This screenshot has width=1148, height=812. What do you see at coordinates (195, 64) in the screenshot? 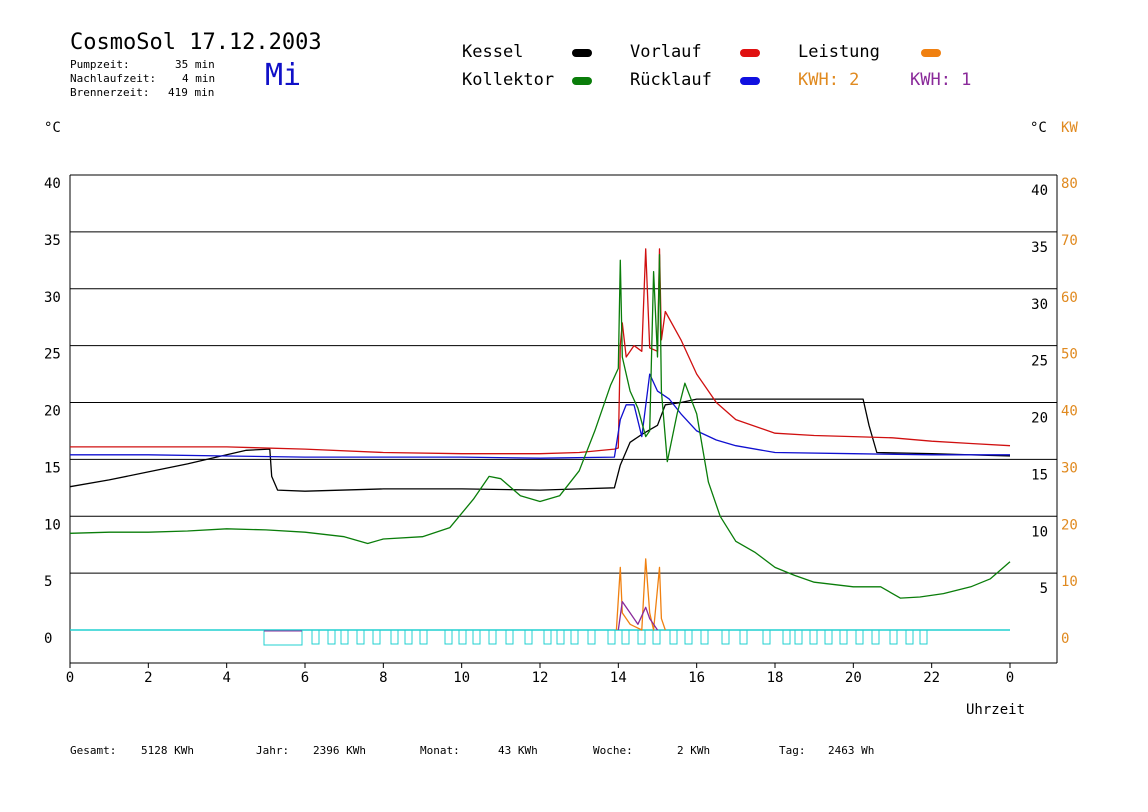
I see `stat-pumpzeit-value: 35 min` at bounding box center [195, 64].